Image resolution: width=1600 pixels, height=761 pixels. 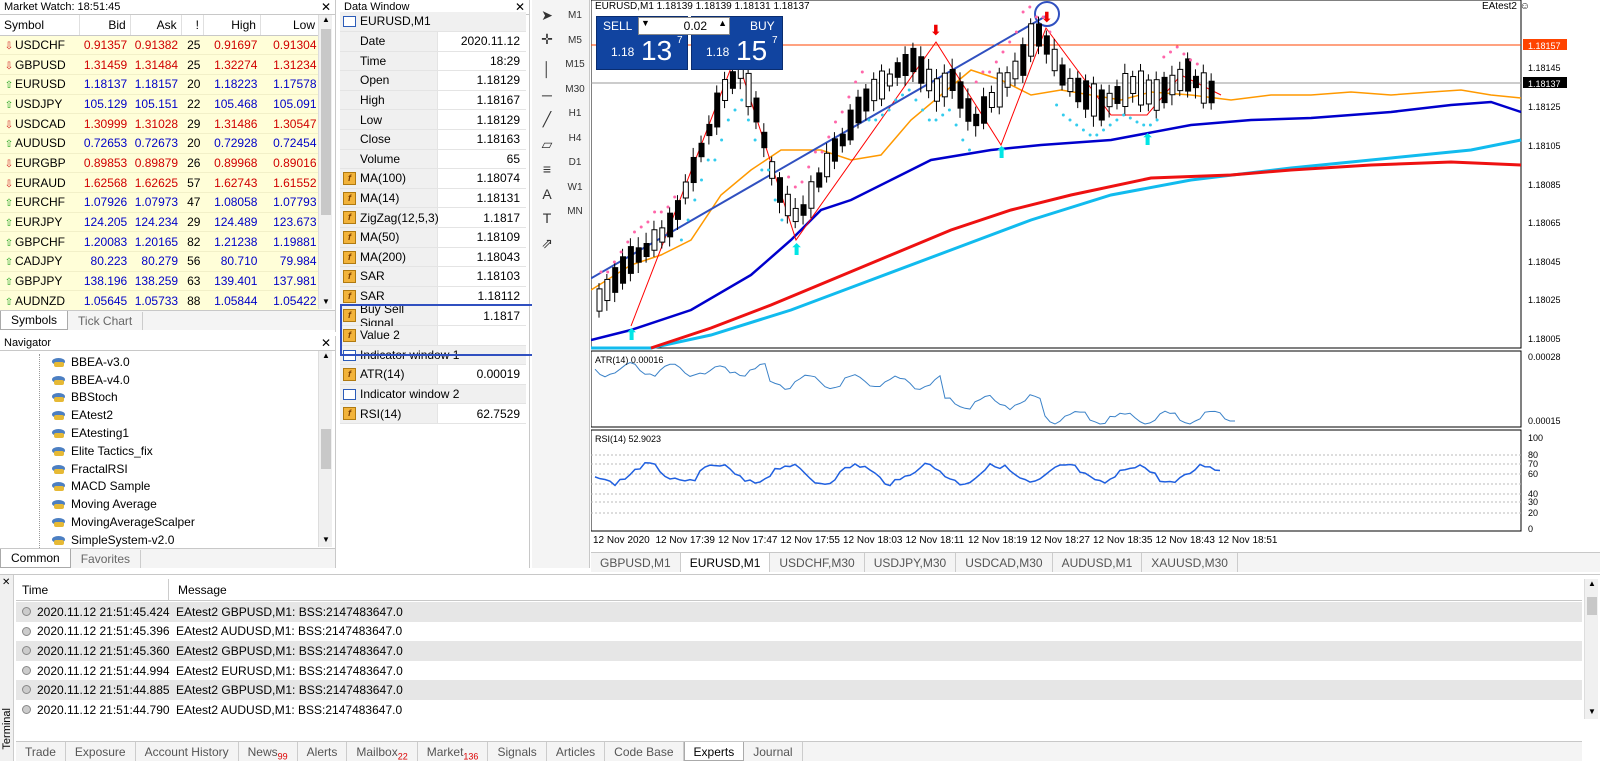 What do you see at coordinates (85, 398) in the screenshot?
I see `navigator-item: BBStoch` at bounding box center [85, 398].